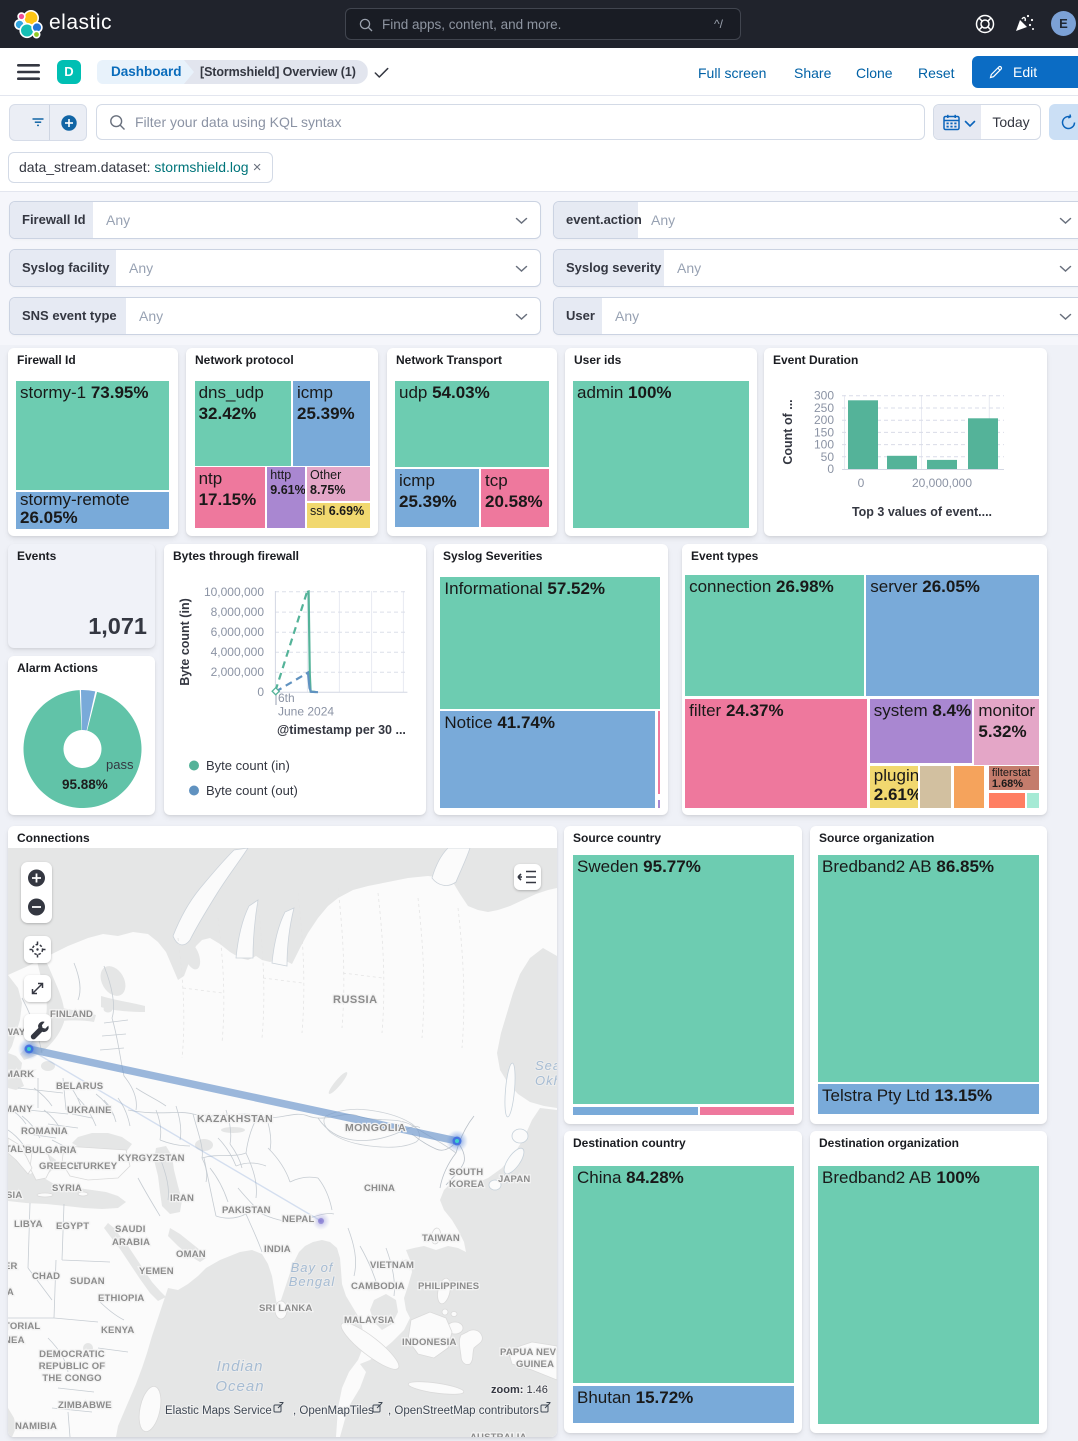  Describe the element at coordinates (441, 1238) in the screenshot. I see `svg-text: TAIWAN` at that location.